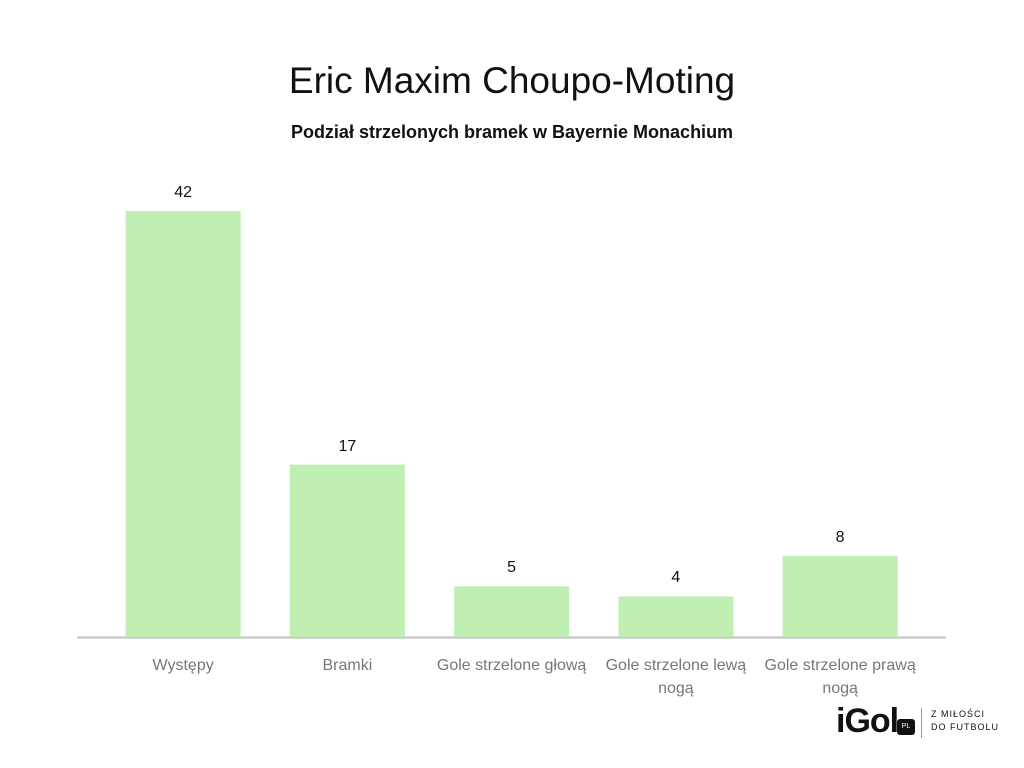 This screenshot has width=1024, height=768. What do you see at coordinates (512, 80) in the screenshot?
I see `chart-title: Eric Maxim Choupo-Moting` at bounding box center [512, 80].